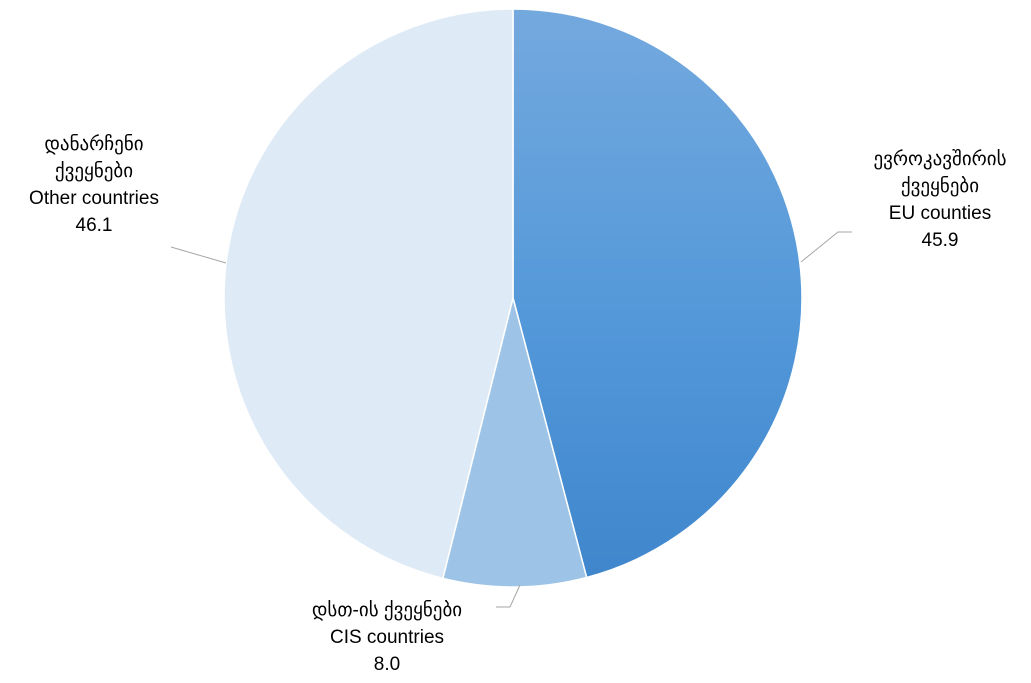  Describe the element at coordinates (387, 664) in the screenshot. I see `value-label-cis: 8.0` at that location.